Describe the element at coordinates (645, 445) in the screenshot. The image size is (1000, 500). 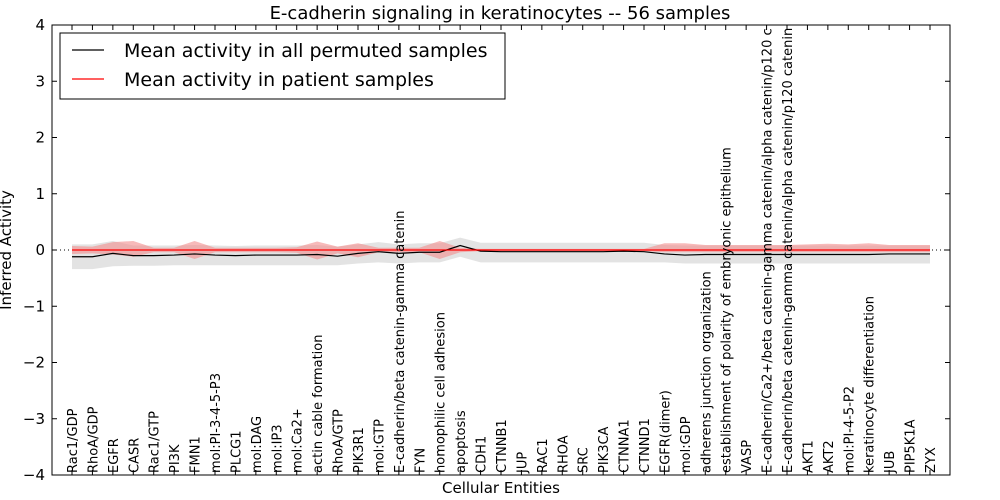
I see `x-tick-label: CTNND1` at that location.